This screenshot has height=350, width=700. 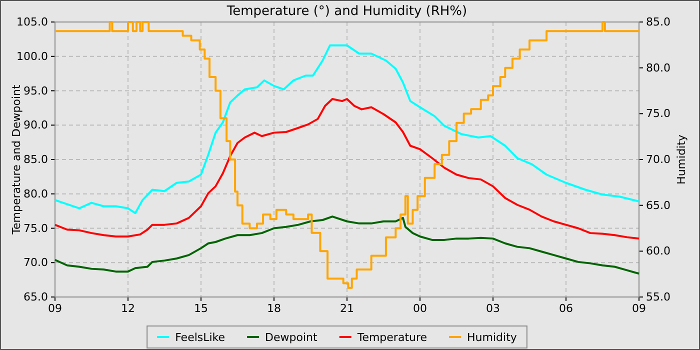 I want to click on y2-tick-label: 75.0, so click(x=658, y=113).